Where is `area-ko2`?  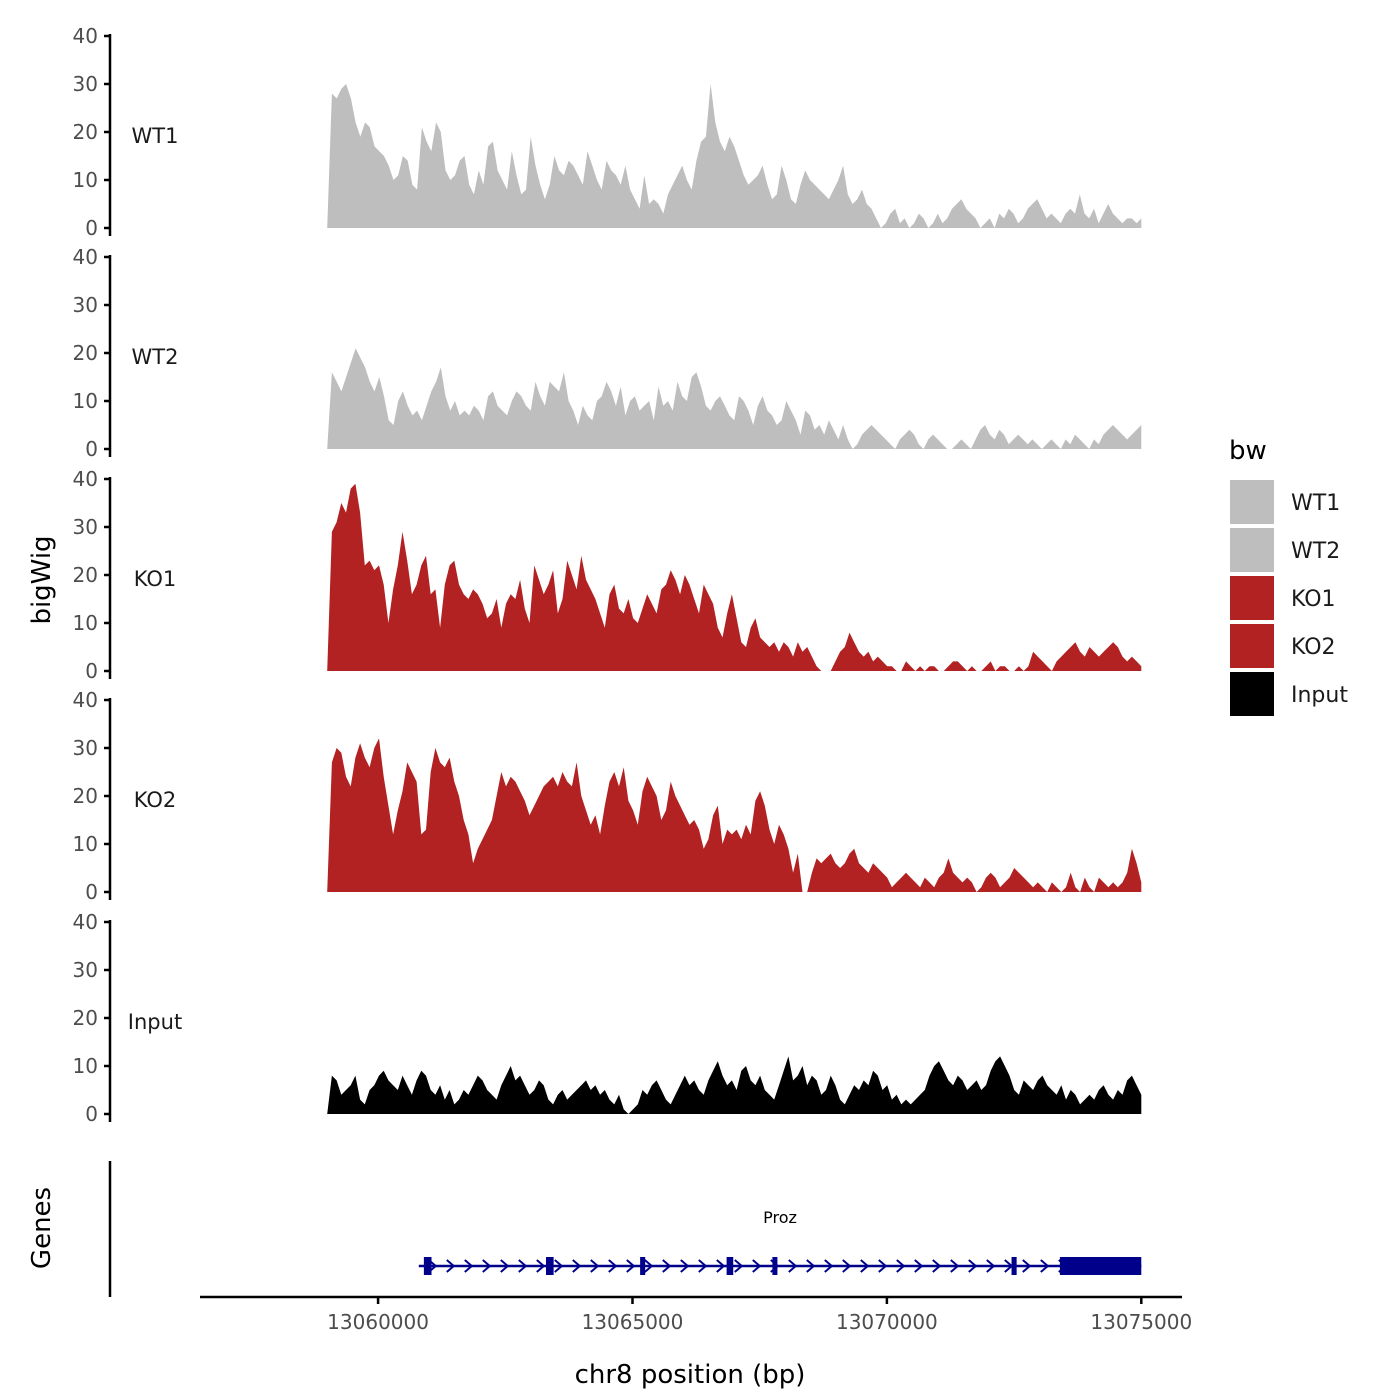
area-ko2 is located at coordinates (734, 815).